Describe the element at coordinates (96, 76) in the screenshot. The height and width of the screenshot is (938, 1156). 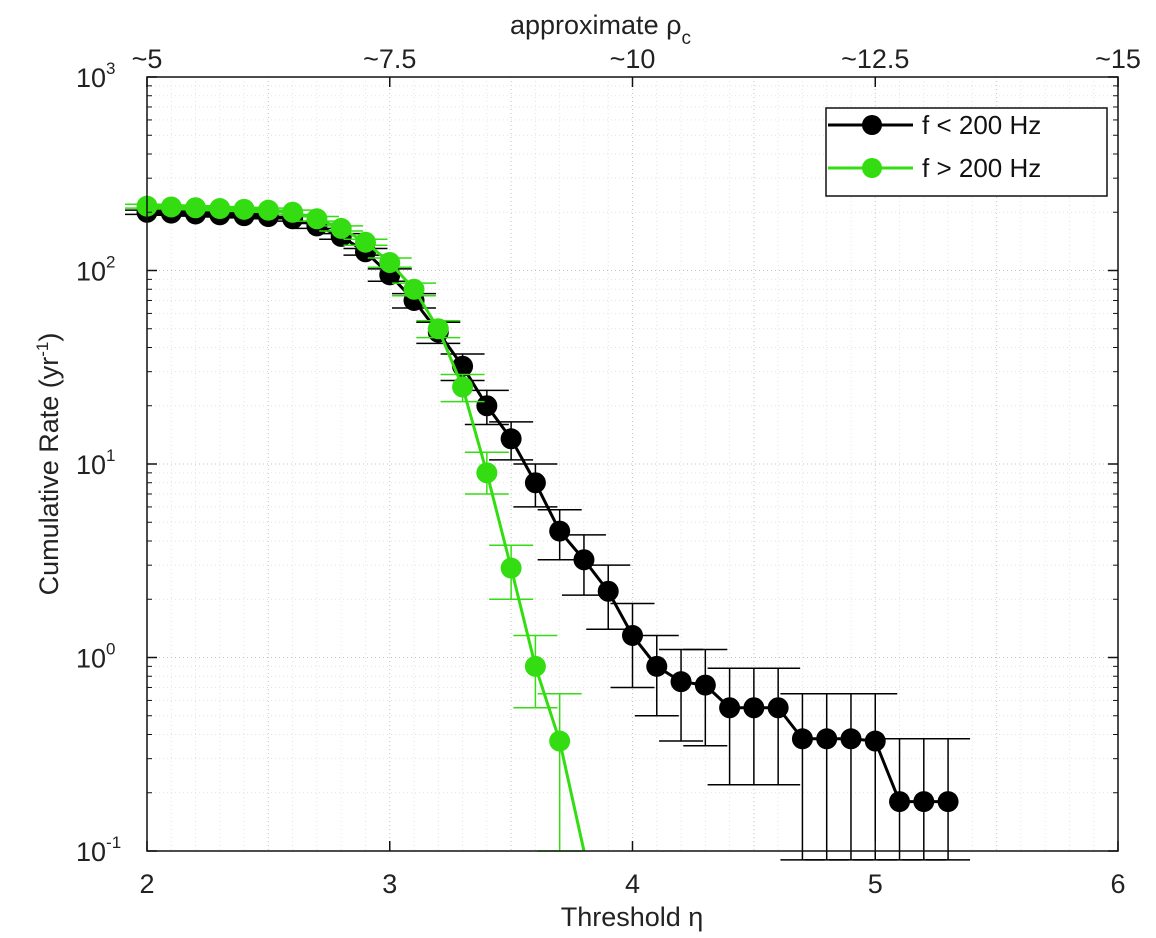
I see `y-tick-label: 10³` at that location.